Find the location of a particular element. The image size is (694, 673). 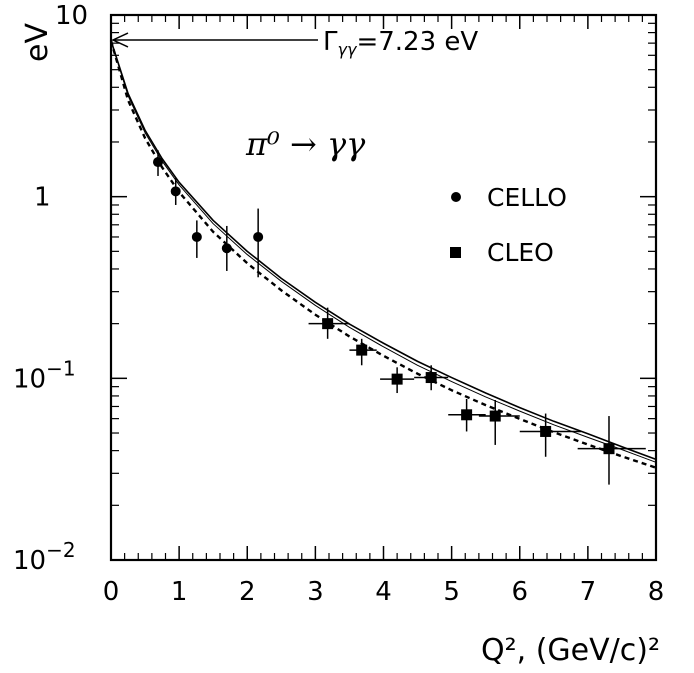

x-tick-label: 2 is located at coordinates (247, 592).